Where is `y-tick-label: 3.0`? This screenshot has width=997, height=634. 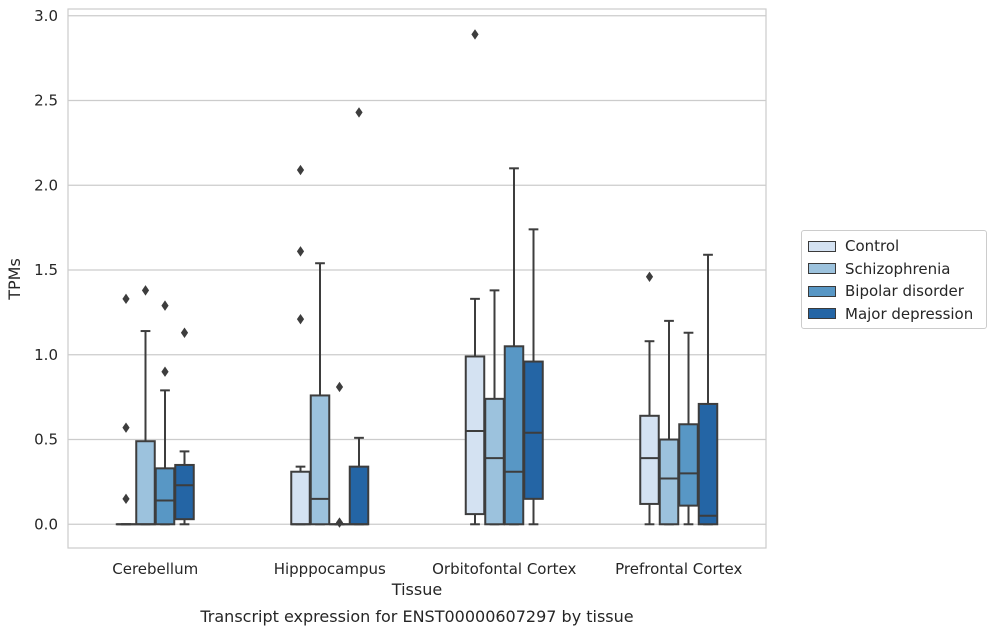
y-tick-label: 3.0 is located at coordinates (46, 16).